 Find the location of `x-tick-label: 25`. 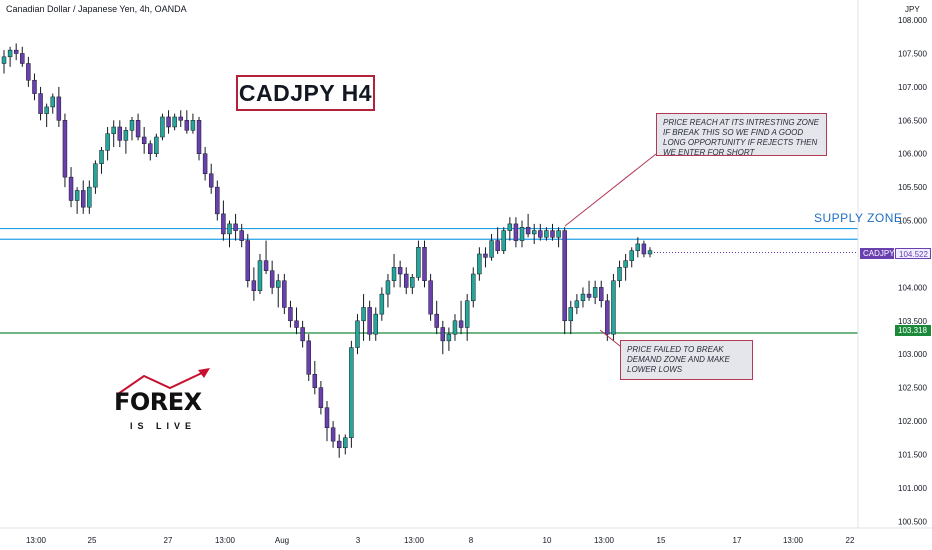

x-tick-label: 25 is located at coordinates (92, 540).